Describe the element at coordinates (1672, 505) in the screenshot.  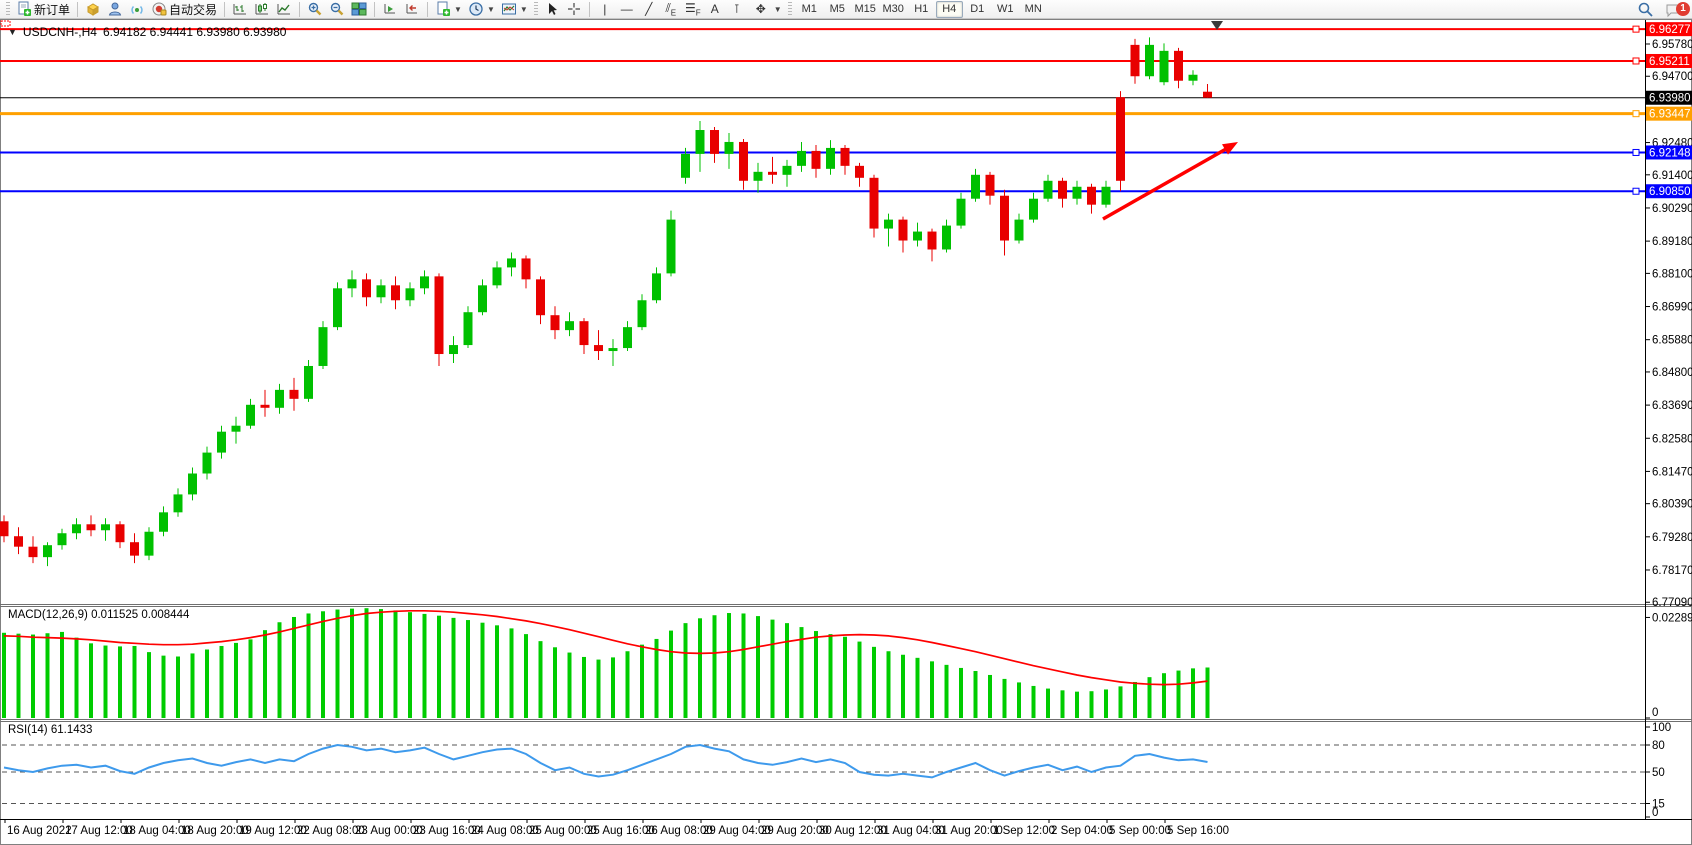
I see `price-tick-label: 6.80390` at that location.